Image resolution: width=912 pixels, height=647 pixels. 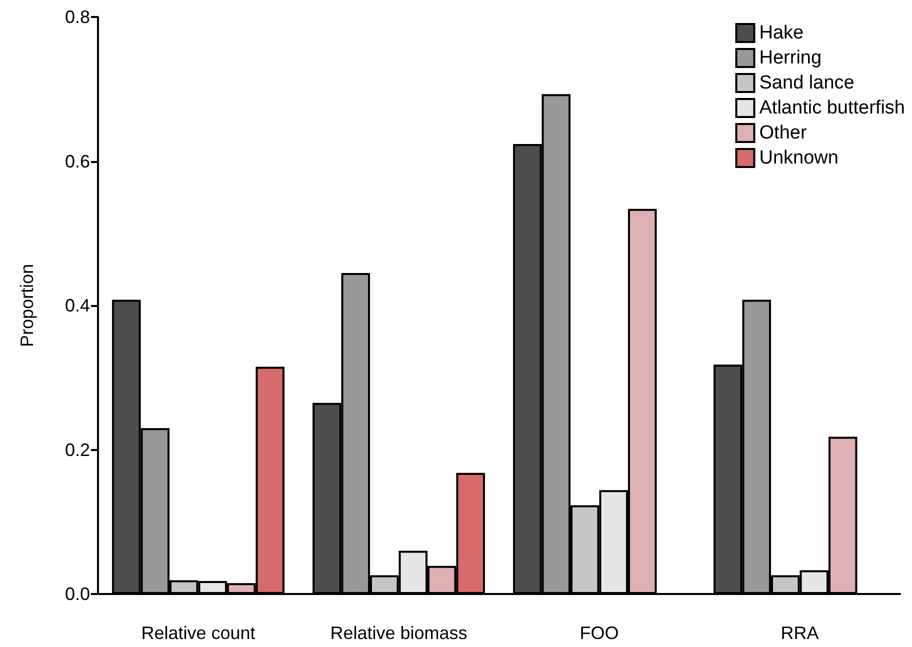 I want to click on y-tick-label: 0.6, so click(x=77, y=161).